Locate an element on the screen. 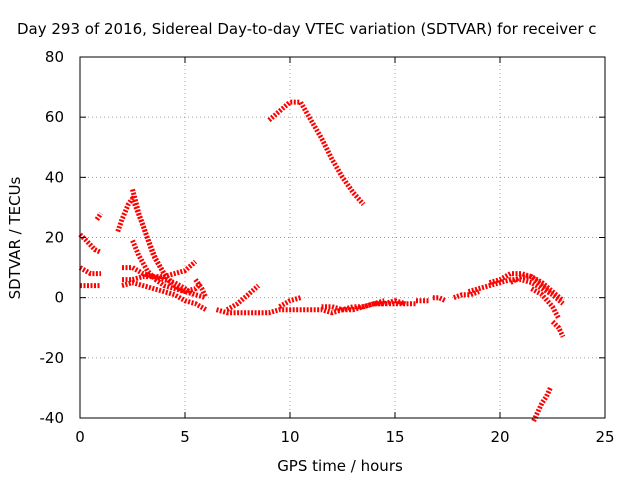 The height and width of the screenshot is (480, 640). y-tick-label: 40 is located at coordinates (54, 177).